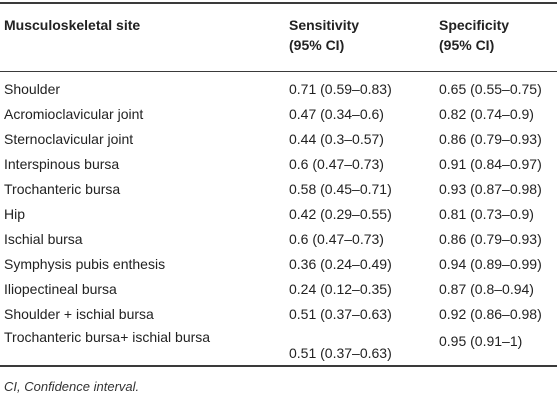 The width and height of the screenshot is (557, 400). I want to click on cell-sensitivity: 0.24 (0.12–0.35), so click(340, 289).